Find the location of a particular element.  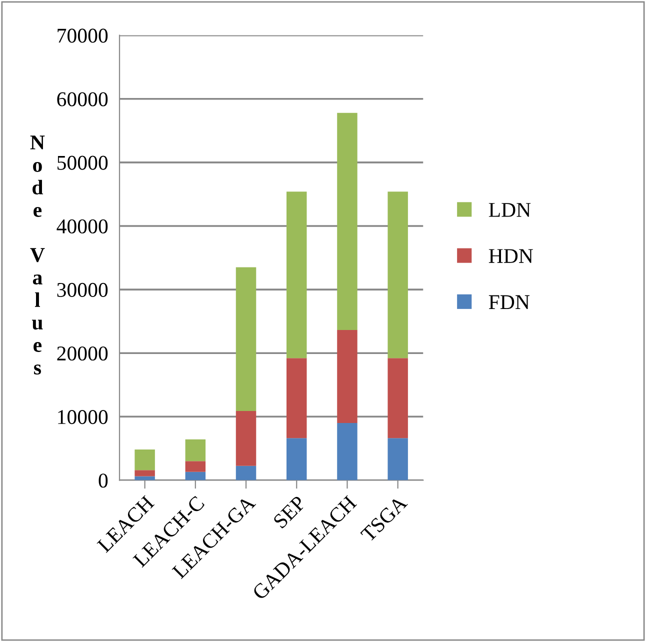

legend-label: HDN is located at coordinates (510, 256).